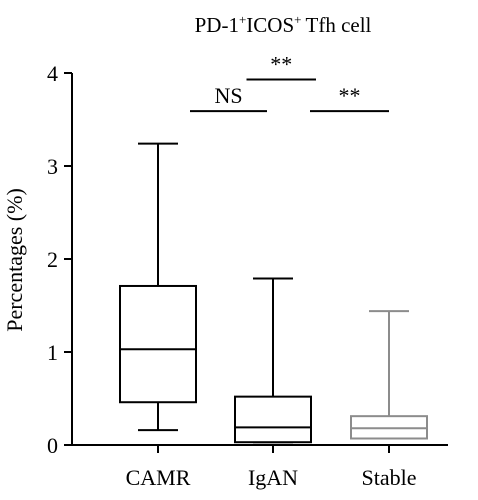  I want to click on title-sup-2: +, so click(297, 19).